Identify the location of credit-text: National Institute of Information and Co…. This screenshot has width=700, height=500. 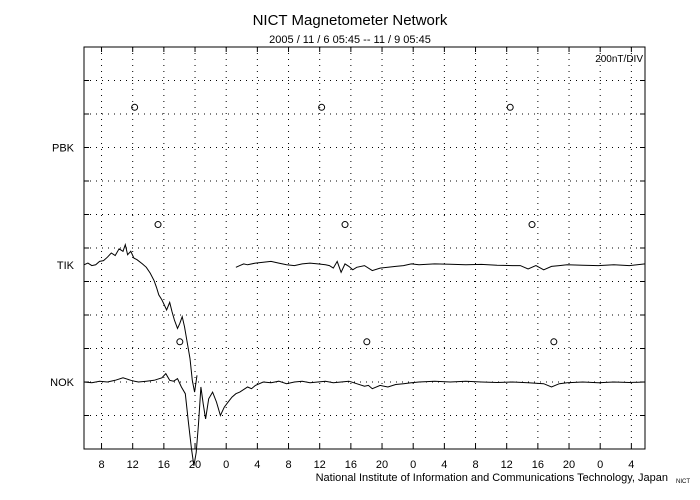
(491, 478).